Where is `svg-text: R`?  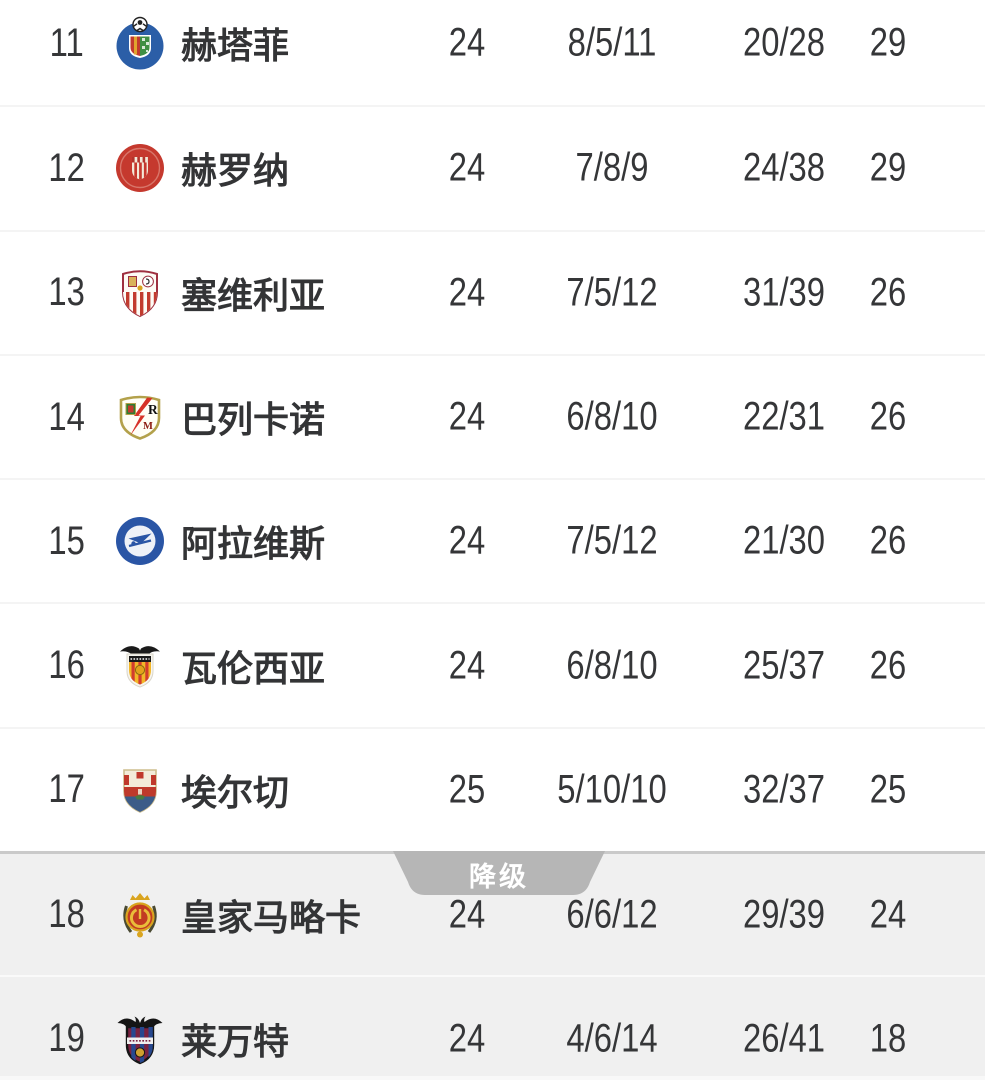 svg-text: R is located at coordinates (153, 409).